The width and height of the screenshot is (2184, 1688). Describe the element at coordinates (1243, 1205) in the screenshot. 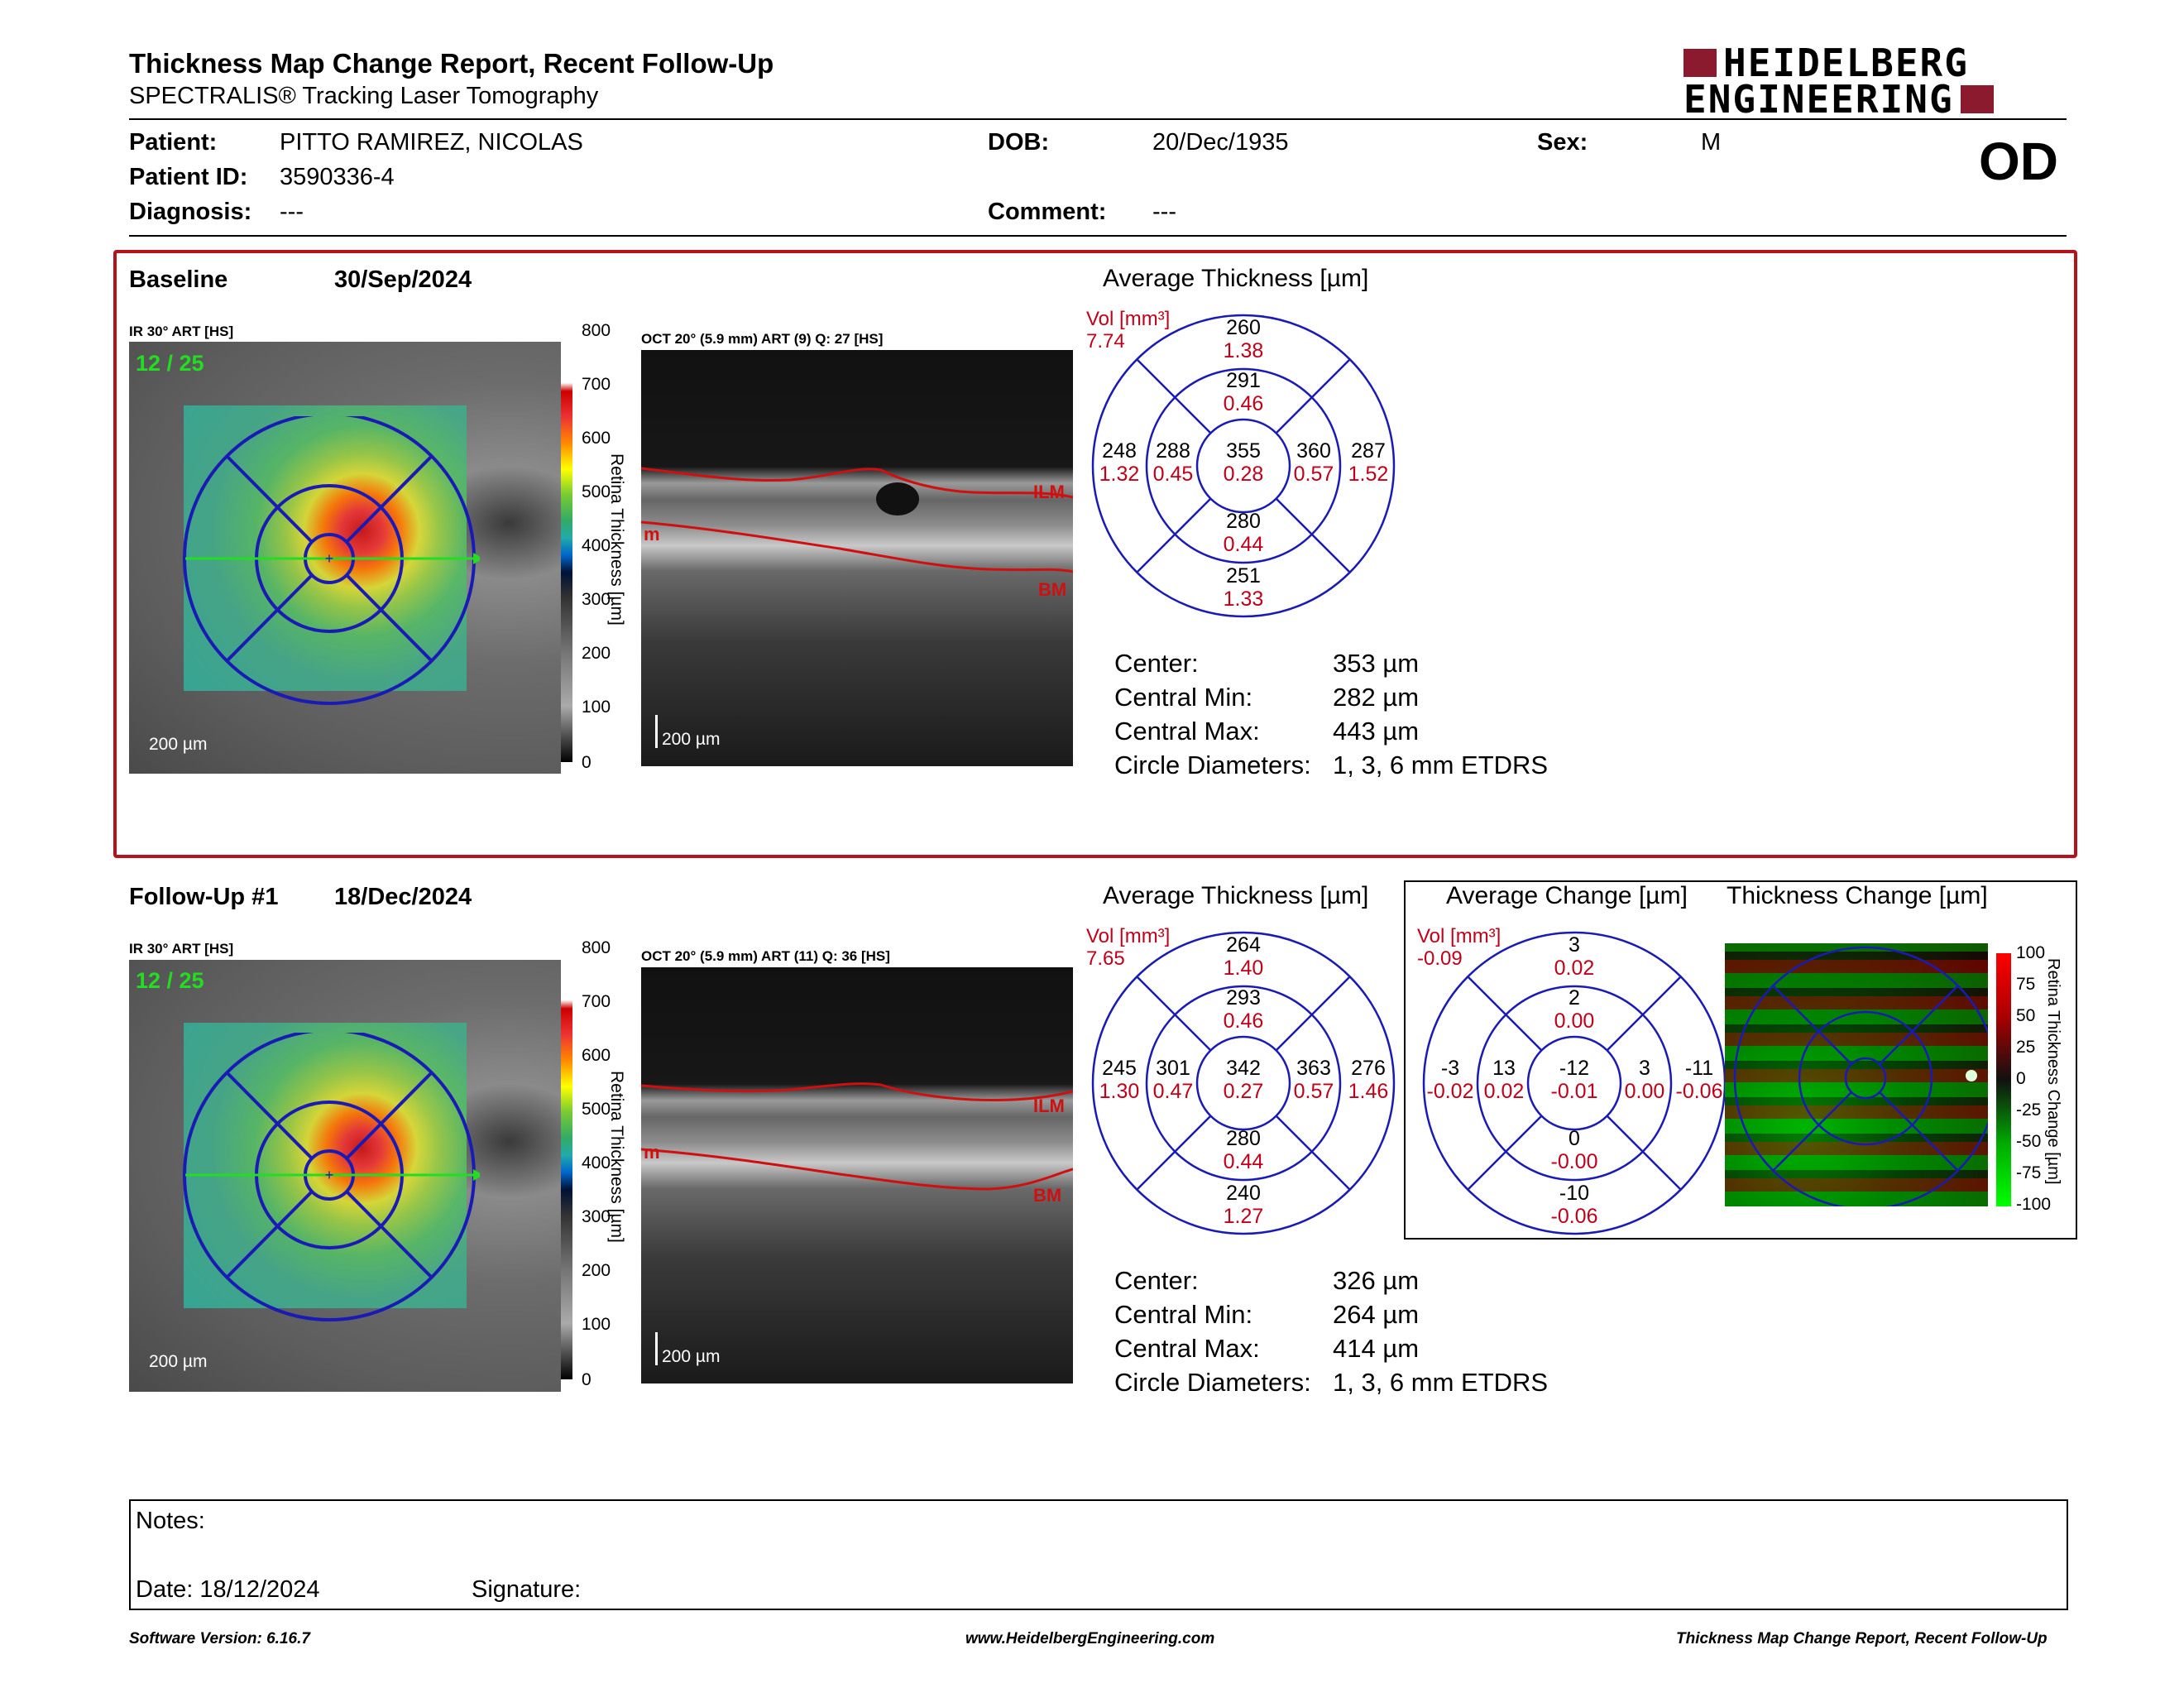

I see `followup-sector-outer-bottom: 240 1.27` at that location.